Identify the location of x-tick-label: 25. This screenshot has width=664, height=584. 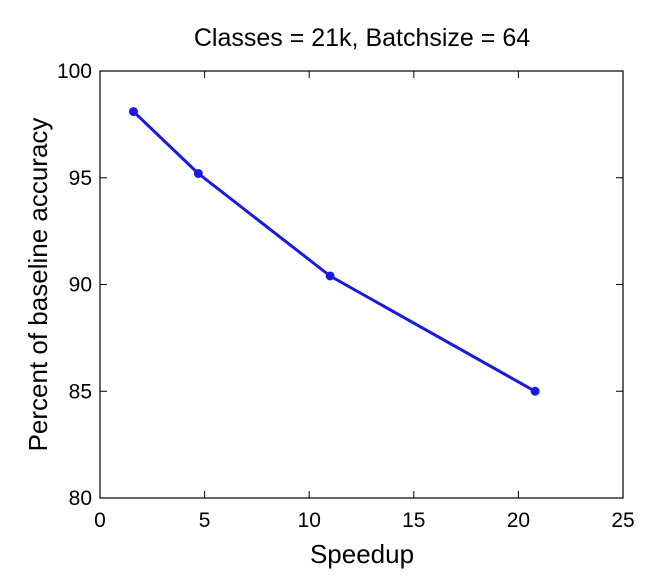
(622, 520).